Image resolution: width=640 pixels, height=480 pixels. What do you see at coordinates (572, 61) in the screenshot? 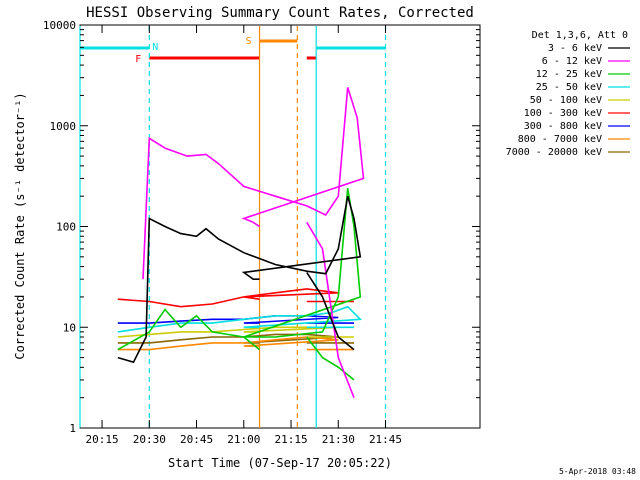
I see `legend-entry-label: 6 - 12 keV` at bounding box center [572, 61].